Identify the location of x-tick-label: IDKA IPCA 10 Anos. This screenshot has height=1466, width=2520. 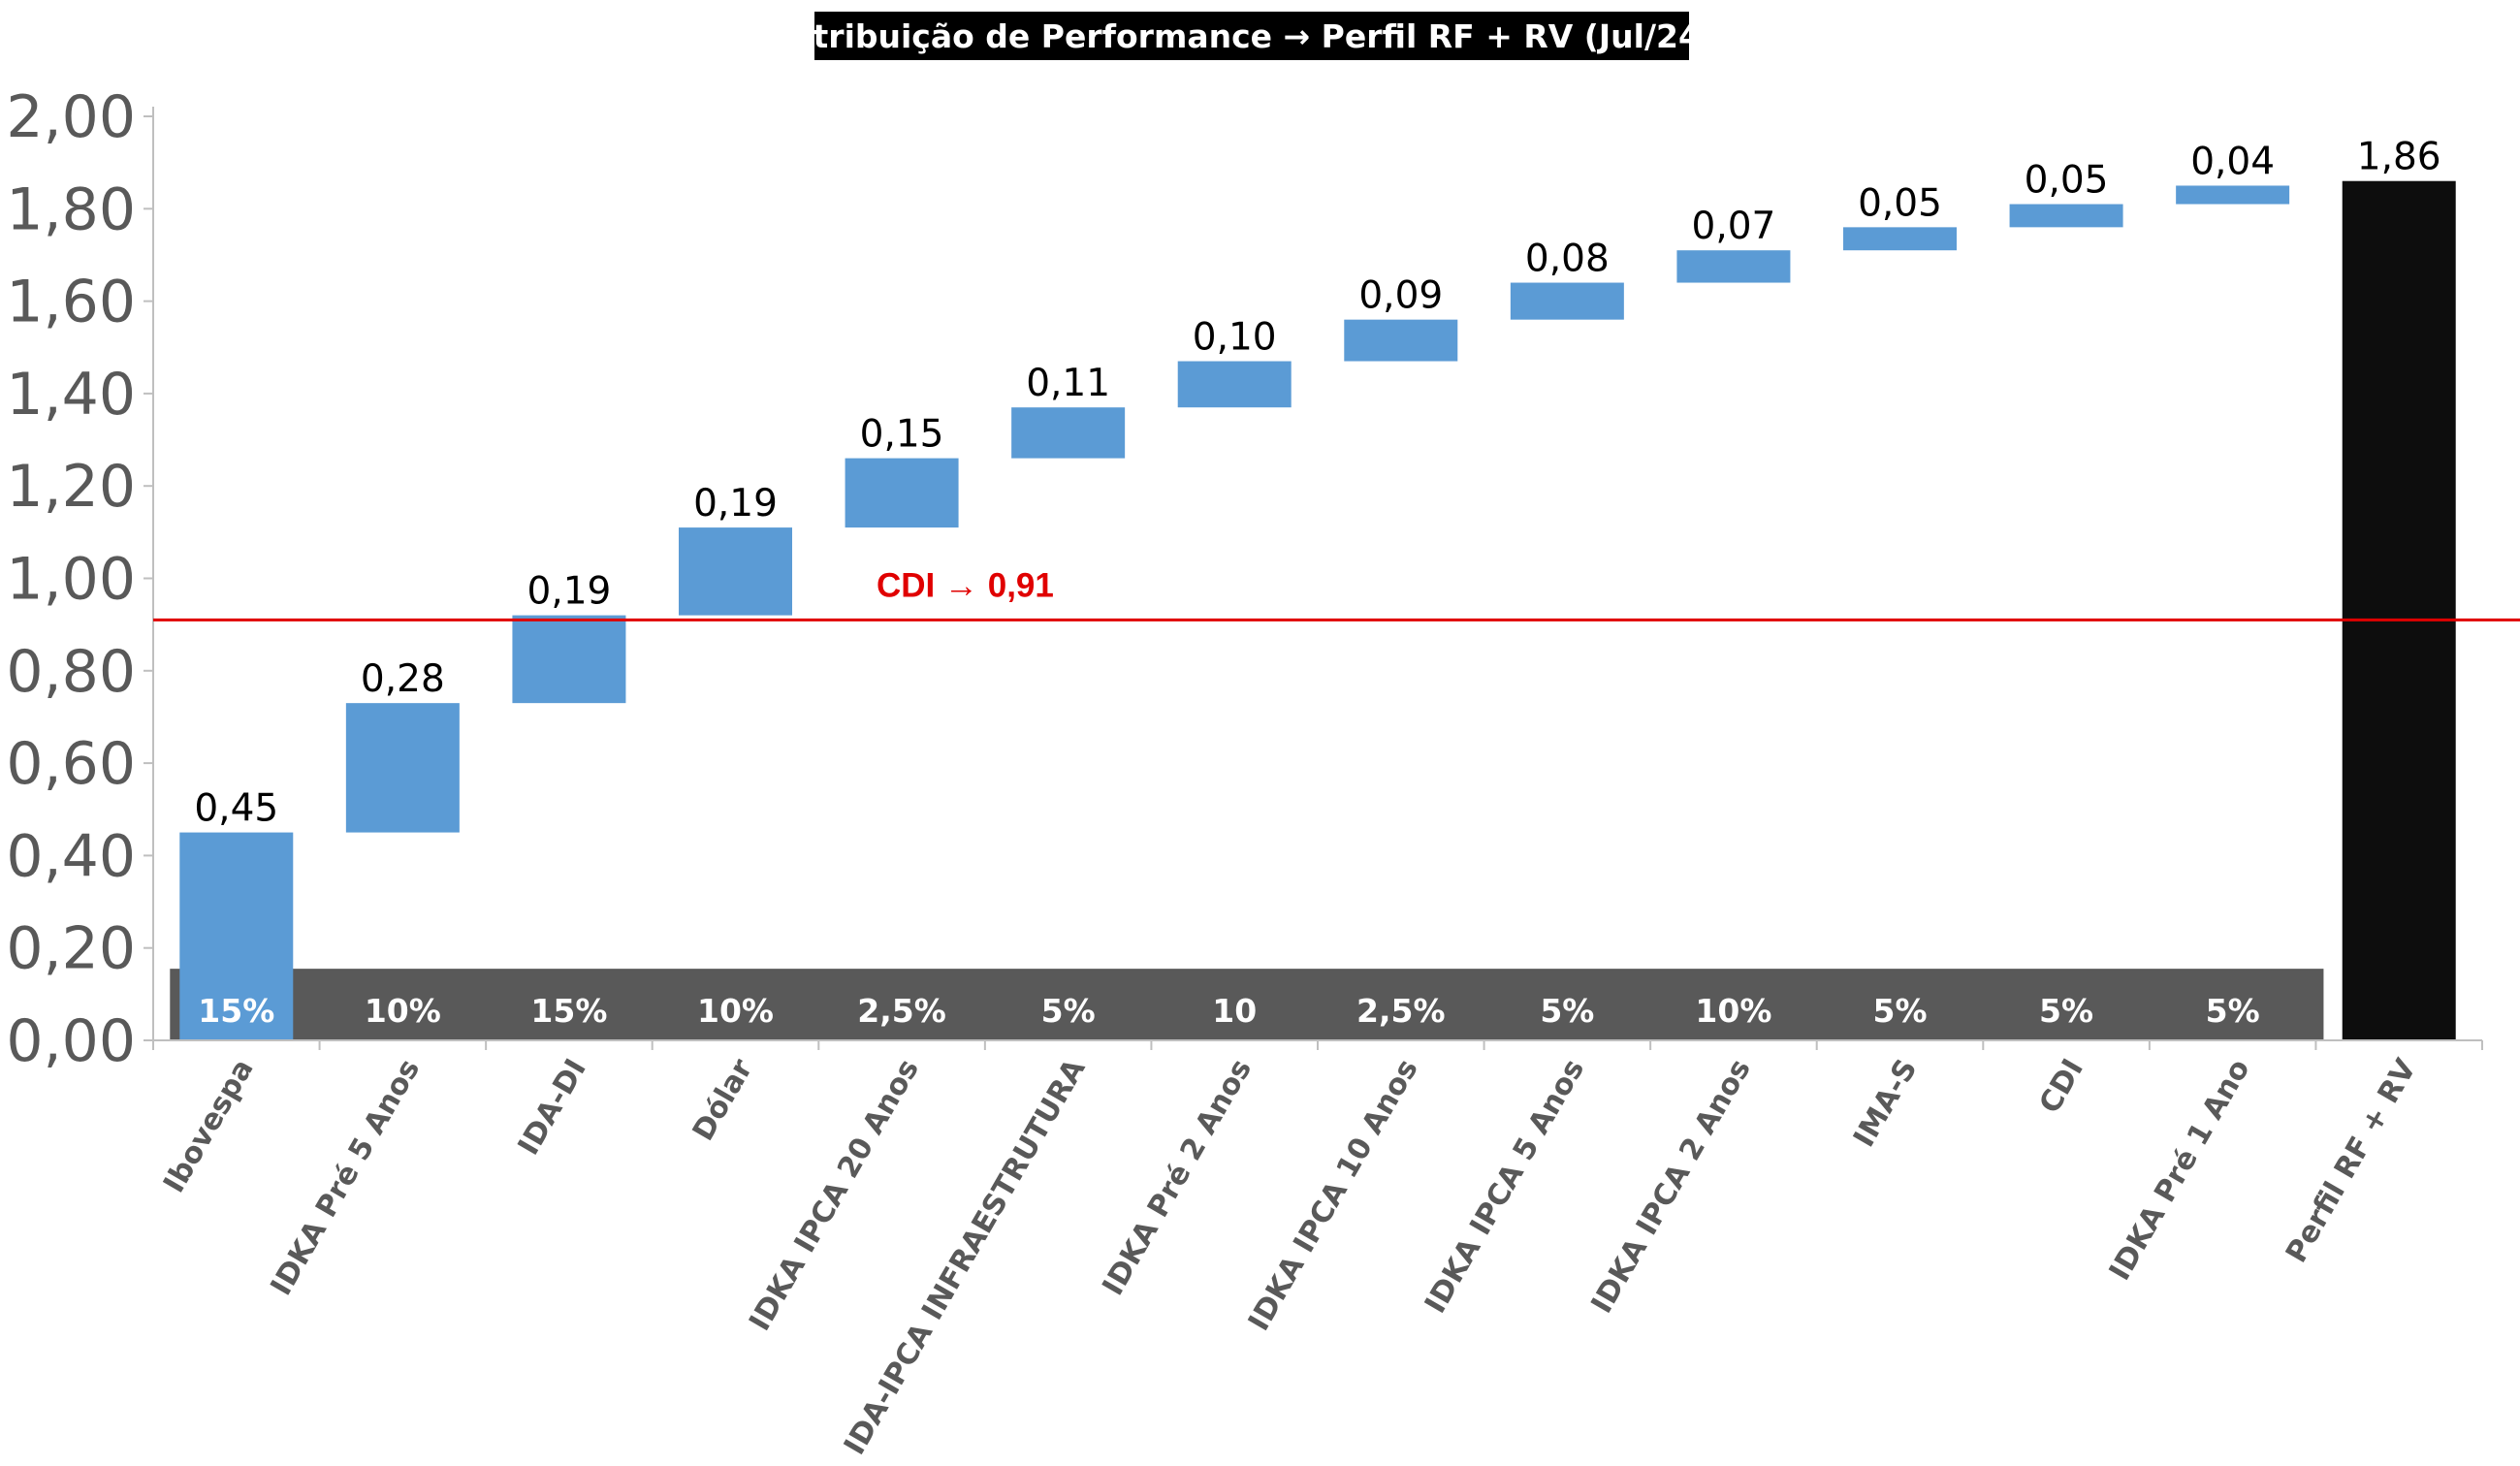
(1334, 1195).